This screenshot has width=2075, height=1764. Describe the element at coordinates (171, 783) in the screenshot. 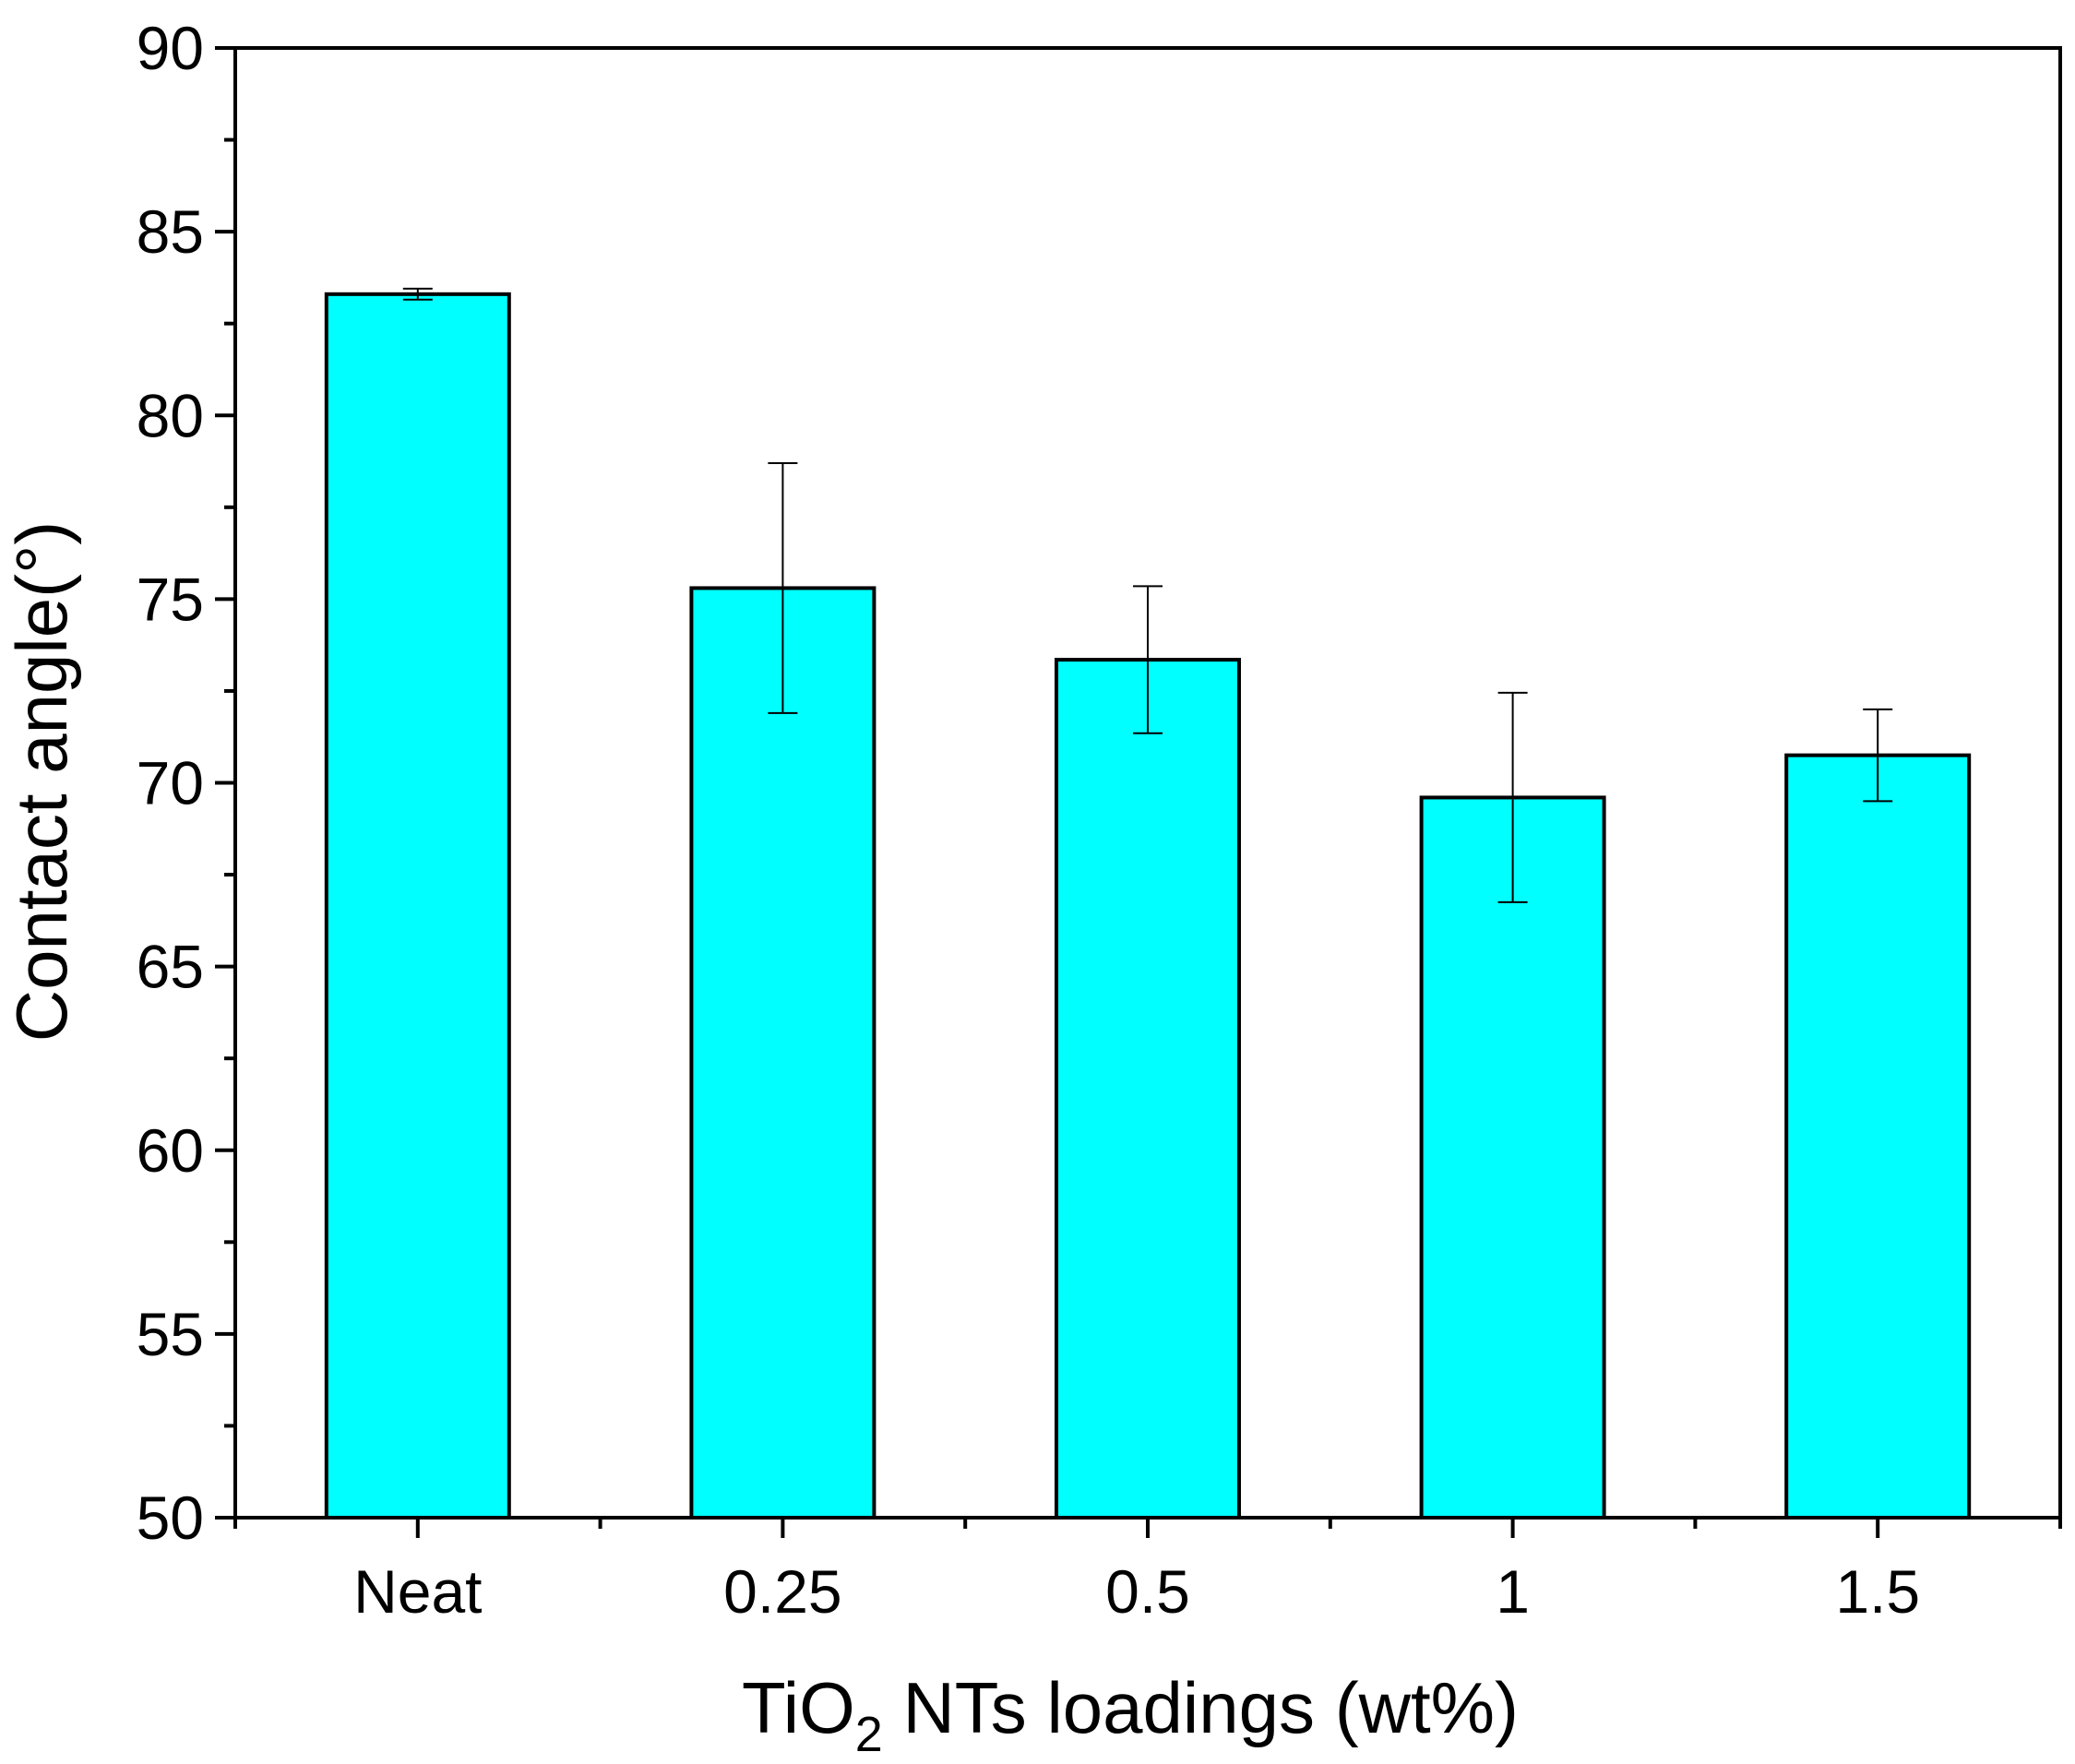

I see `y-tick-label: 70` at that location.